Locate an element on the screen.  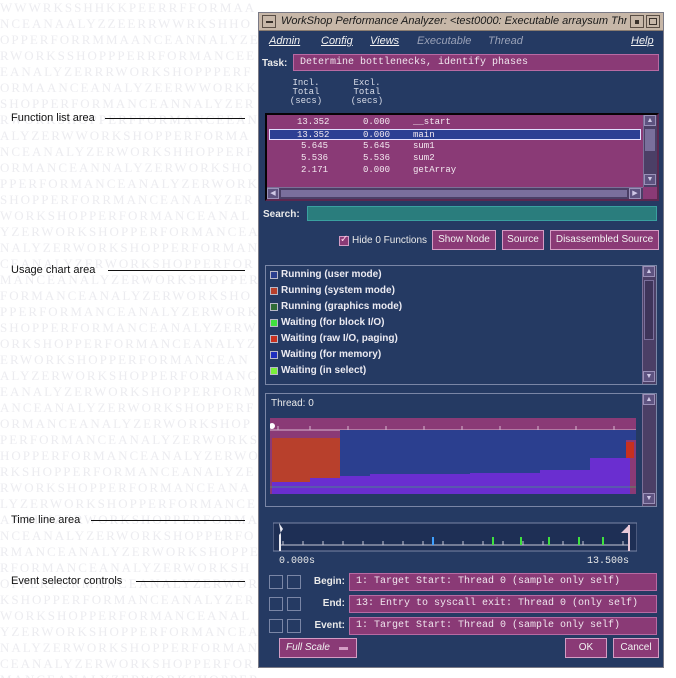
scroll-left-icon: ◀ is located at coordinates (273, 193).